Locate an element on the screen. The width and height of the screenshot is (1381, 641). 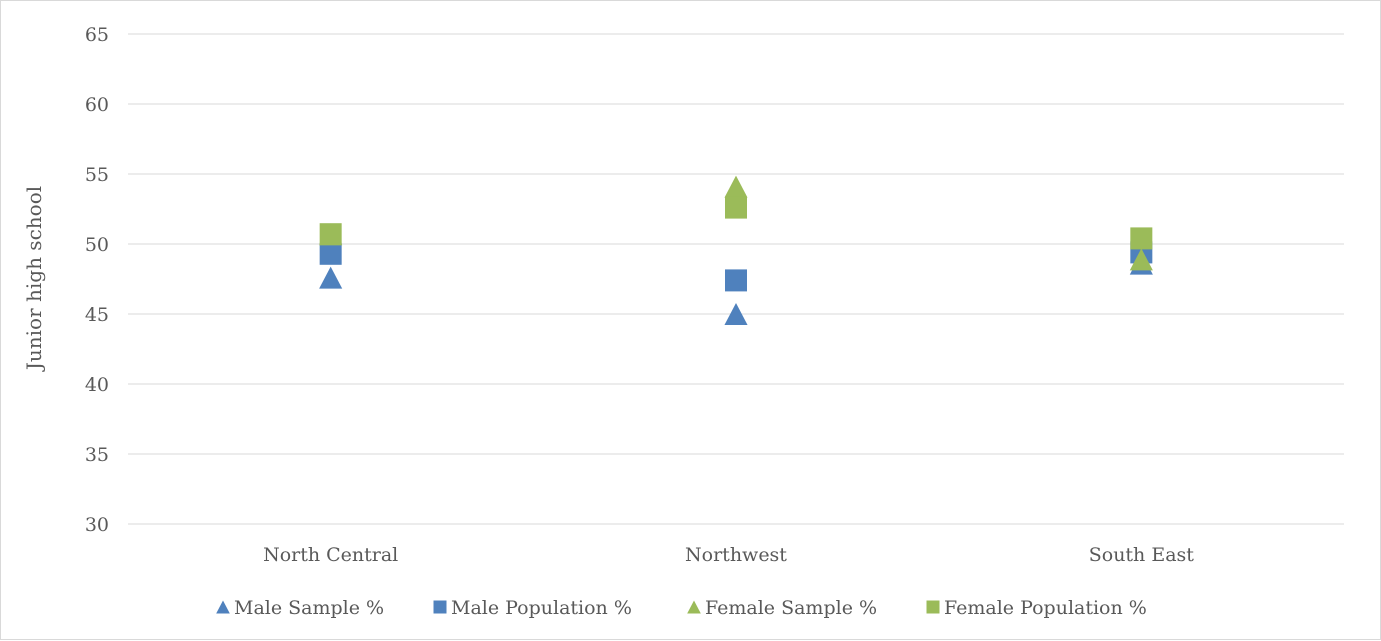
y-tick-label: 50 is located at coordinates (97, 245).